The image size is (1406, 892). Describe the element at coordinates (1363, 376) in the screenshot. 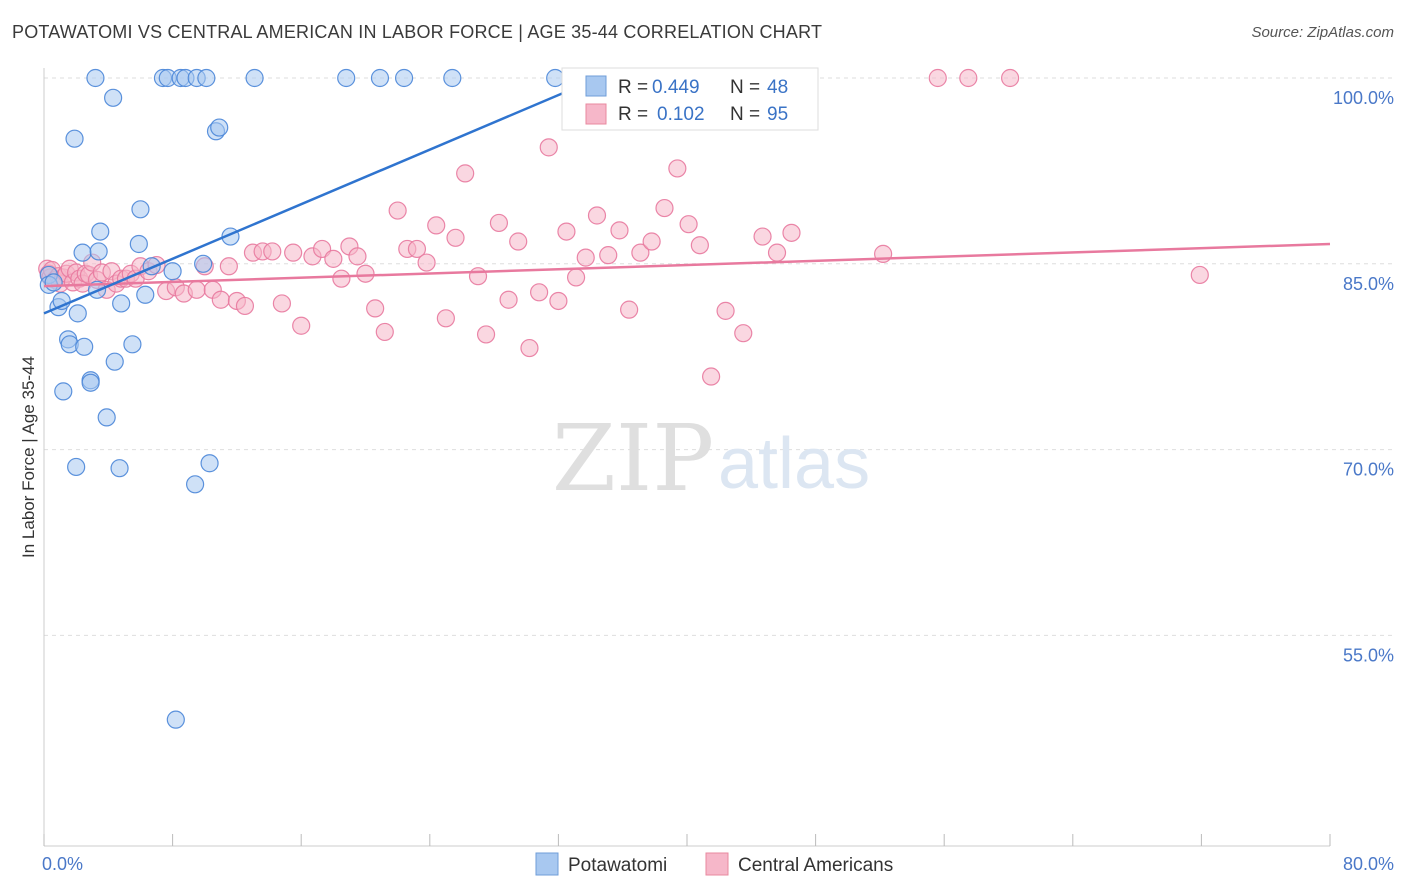

I see `y-tick-labels: 100.0% 85.0% 70.0% 55.0%` at that location.